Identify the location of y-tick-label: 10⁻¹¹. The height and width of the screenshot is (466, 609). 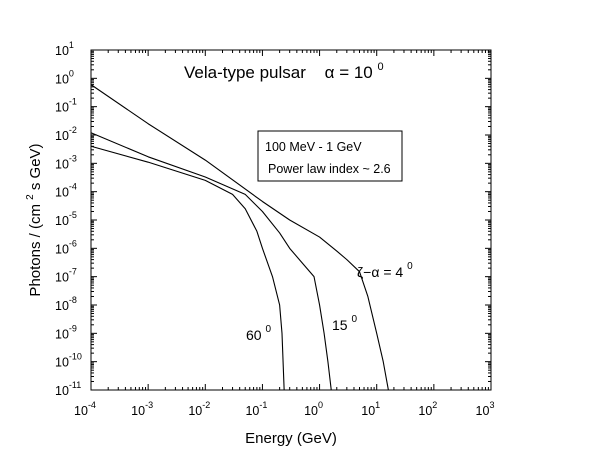
(68, 389).